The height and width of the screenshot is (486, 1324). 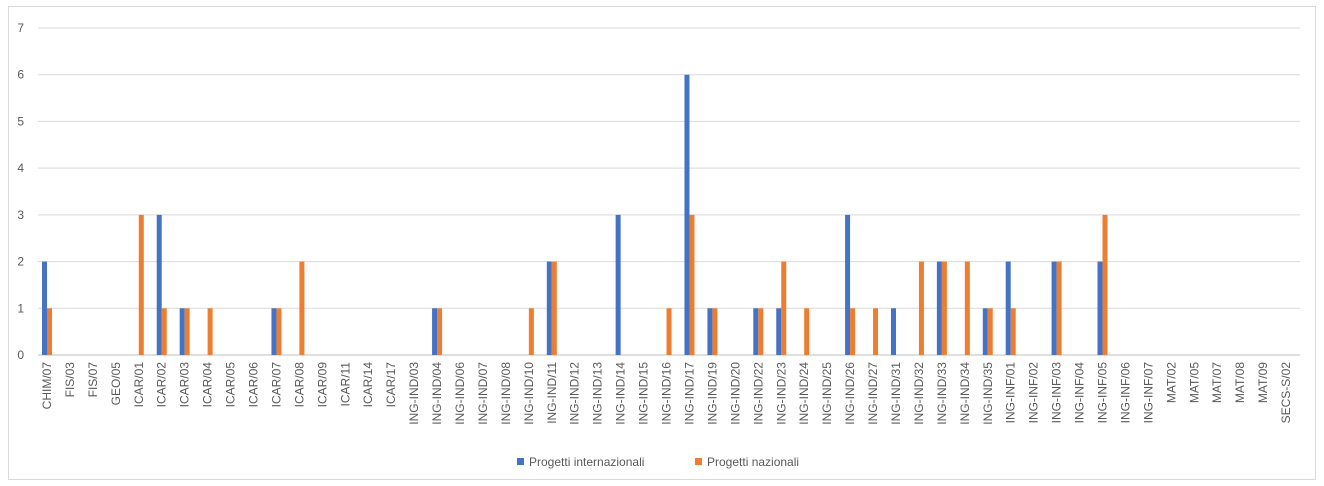 I want to click on x-tick-label: MAT/08, so click(x=1240, y=382).